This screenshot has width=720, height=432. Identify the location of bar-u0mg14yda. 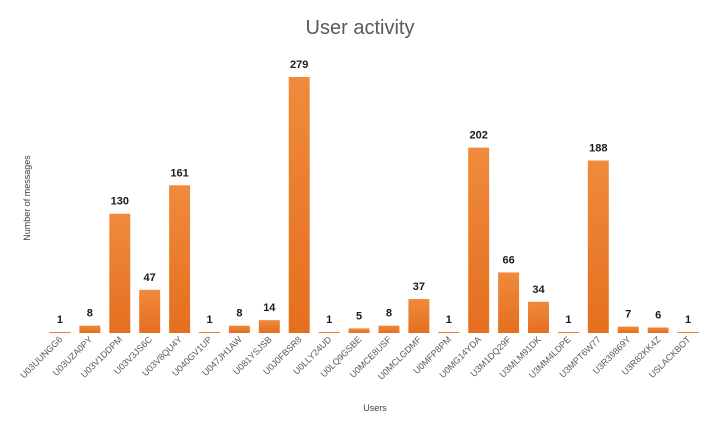
(479, 240).